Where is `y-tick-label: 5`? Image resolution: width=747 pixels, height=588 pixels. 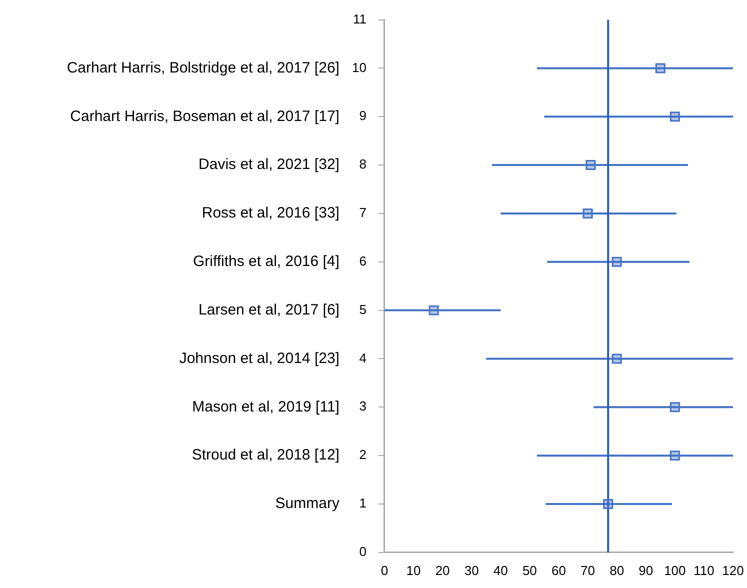
y-tick-label: 5 is located at coordinates (362, 309).